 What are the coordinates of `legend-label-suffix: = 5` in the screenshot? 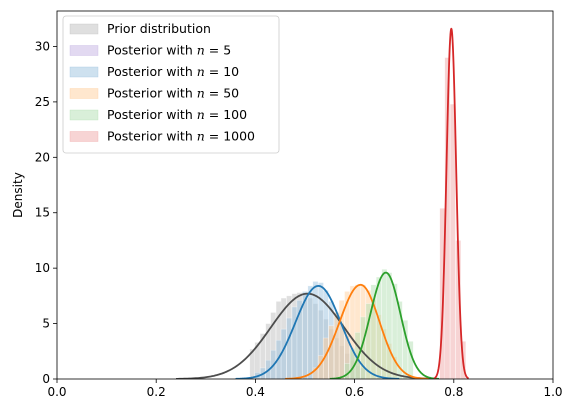 It's located at (218, 50).